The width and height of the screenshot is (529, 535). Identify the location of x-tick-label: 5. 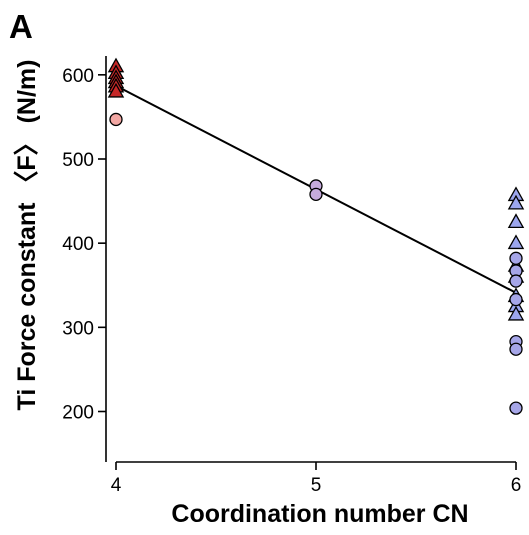
(316, 485).